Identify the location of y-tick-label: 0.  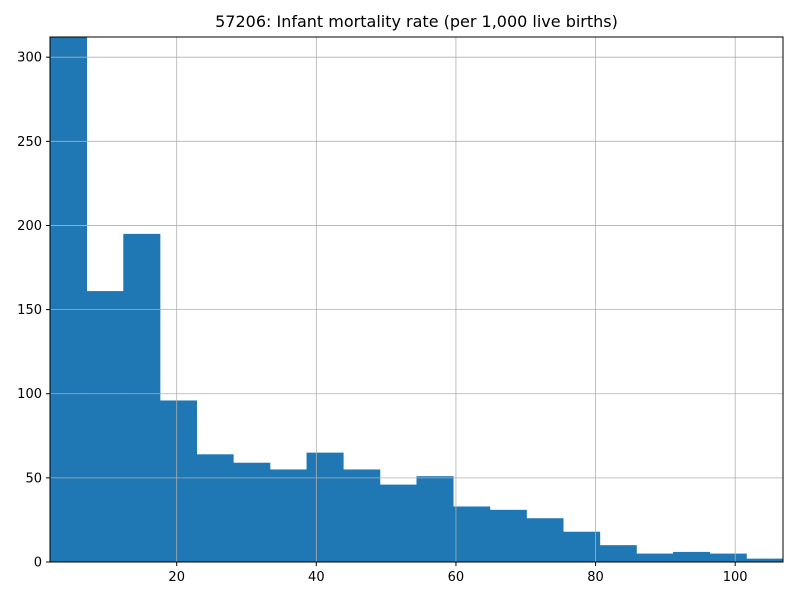
(38, 563).